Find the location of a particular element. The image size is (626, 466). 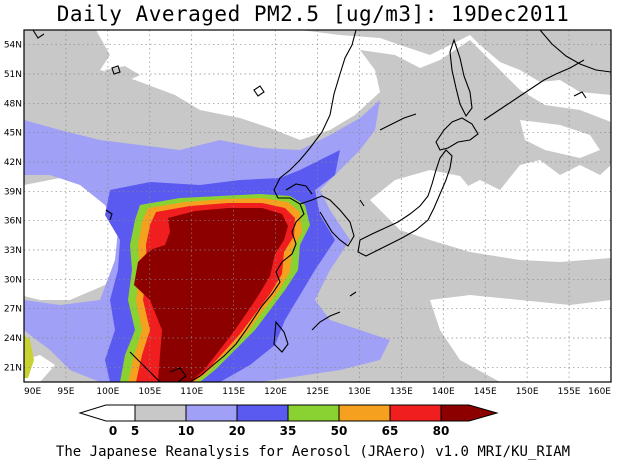

lon-tick-label: 95E is located at coordinates (65, 392).